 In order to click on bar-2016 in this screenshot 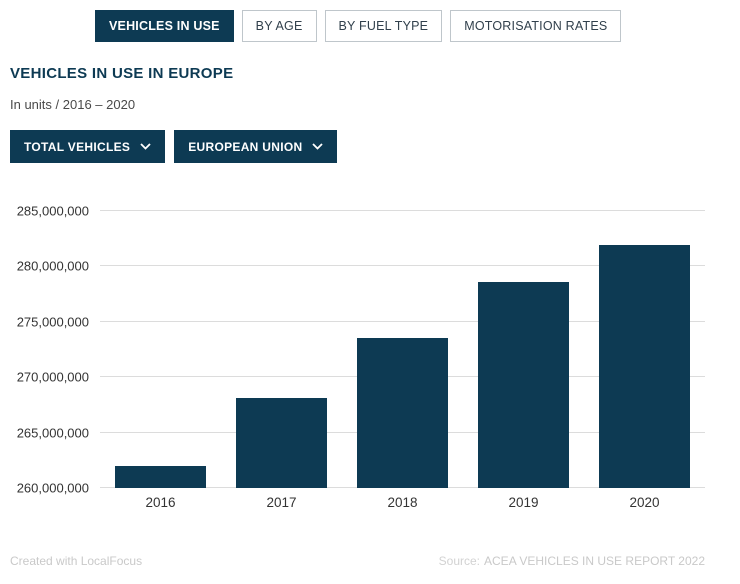, I will do `click(160, 476)`.